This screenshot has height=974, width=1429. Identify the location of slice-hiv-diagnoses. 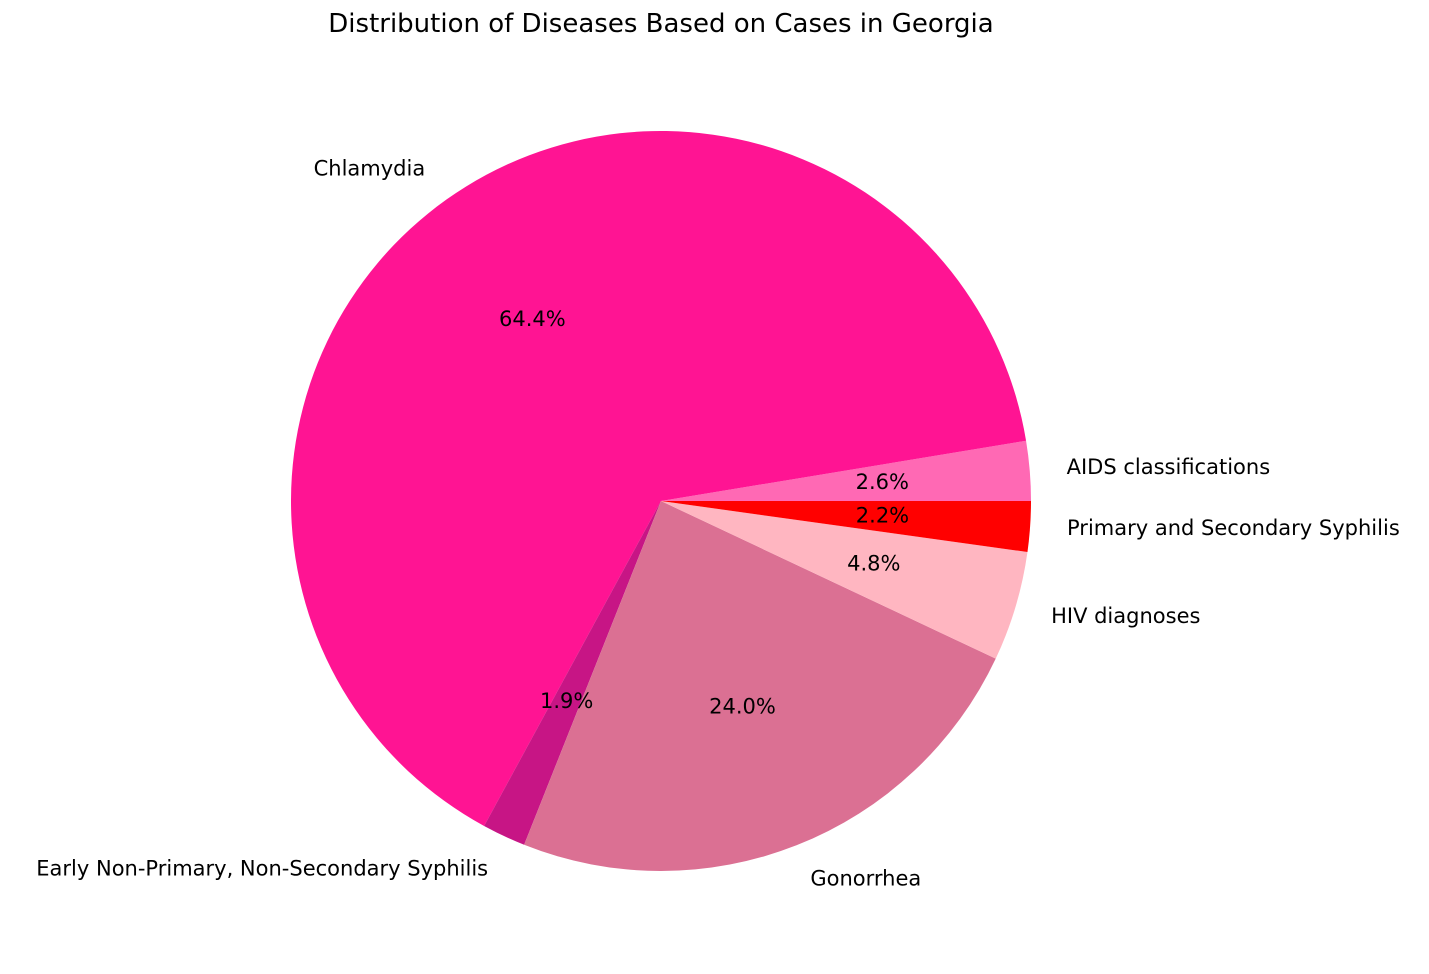
(844, 580).